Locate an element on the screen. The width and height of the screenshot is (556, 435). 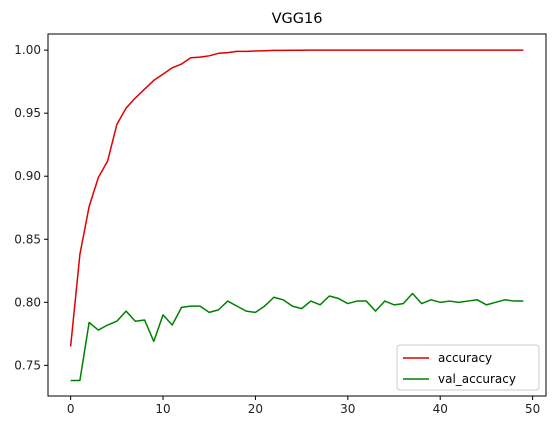
y-tick-label: 0.85 is located at coordinates (27, 239).